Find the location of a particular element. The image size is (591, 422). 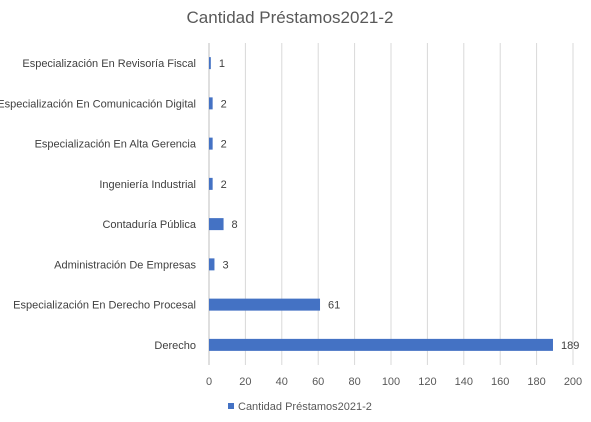

x-tick-label: 180 is located at coordinates (536, 382).